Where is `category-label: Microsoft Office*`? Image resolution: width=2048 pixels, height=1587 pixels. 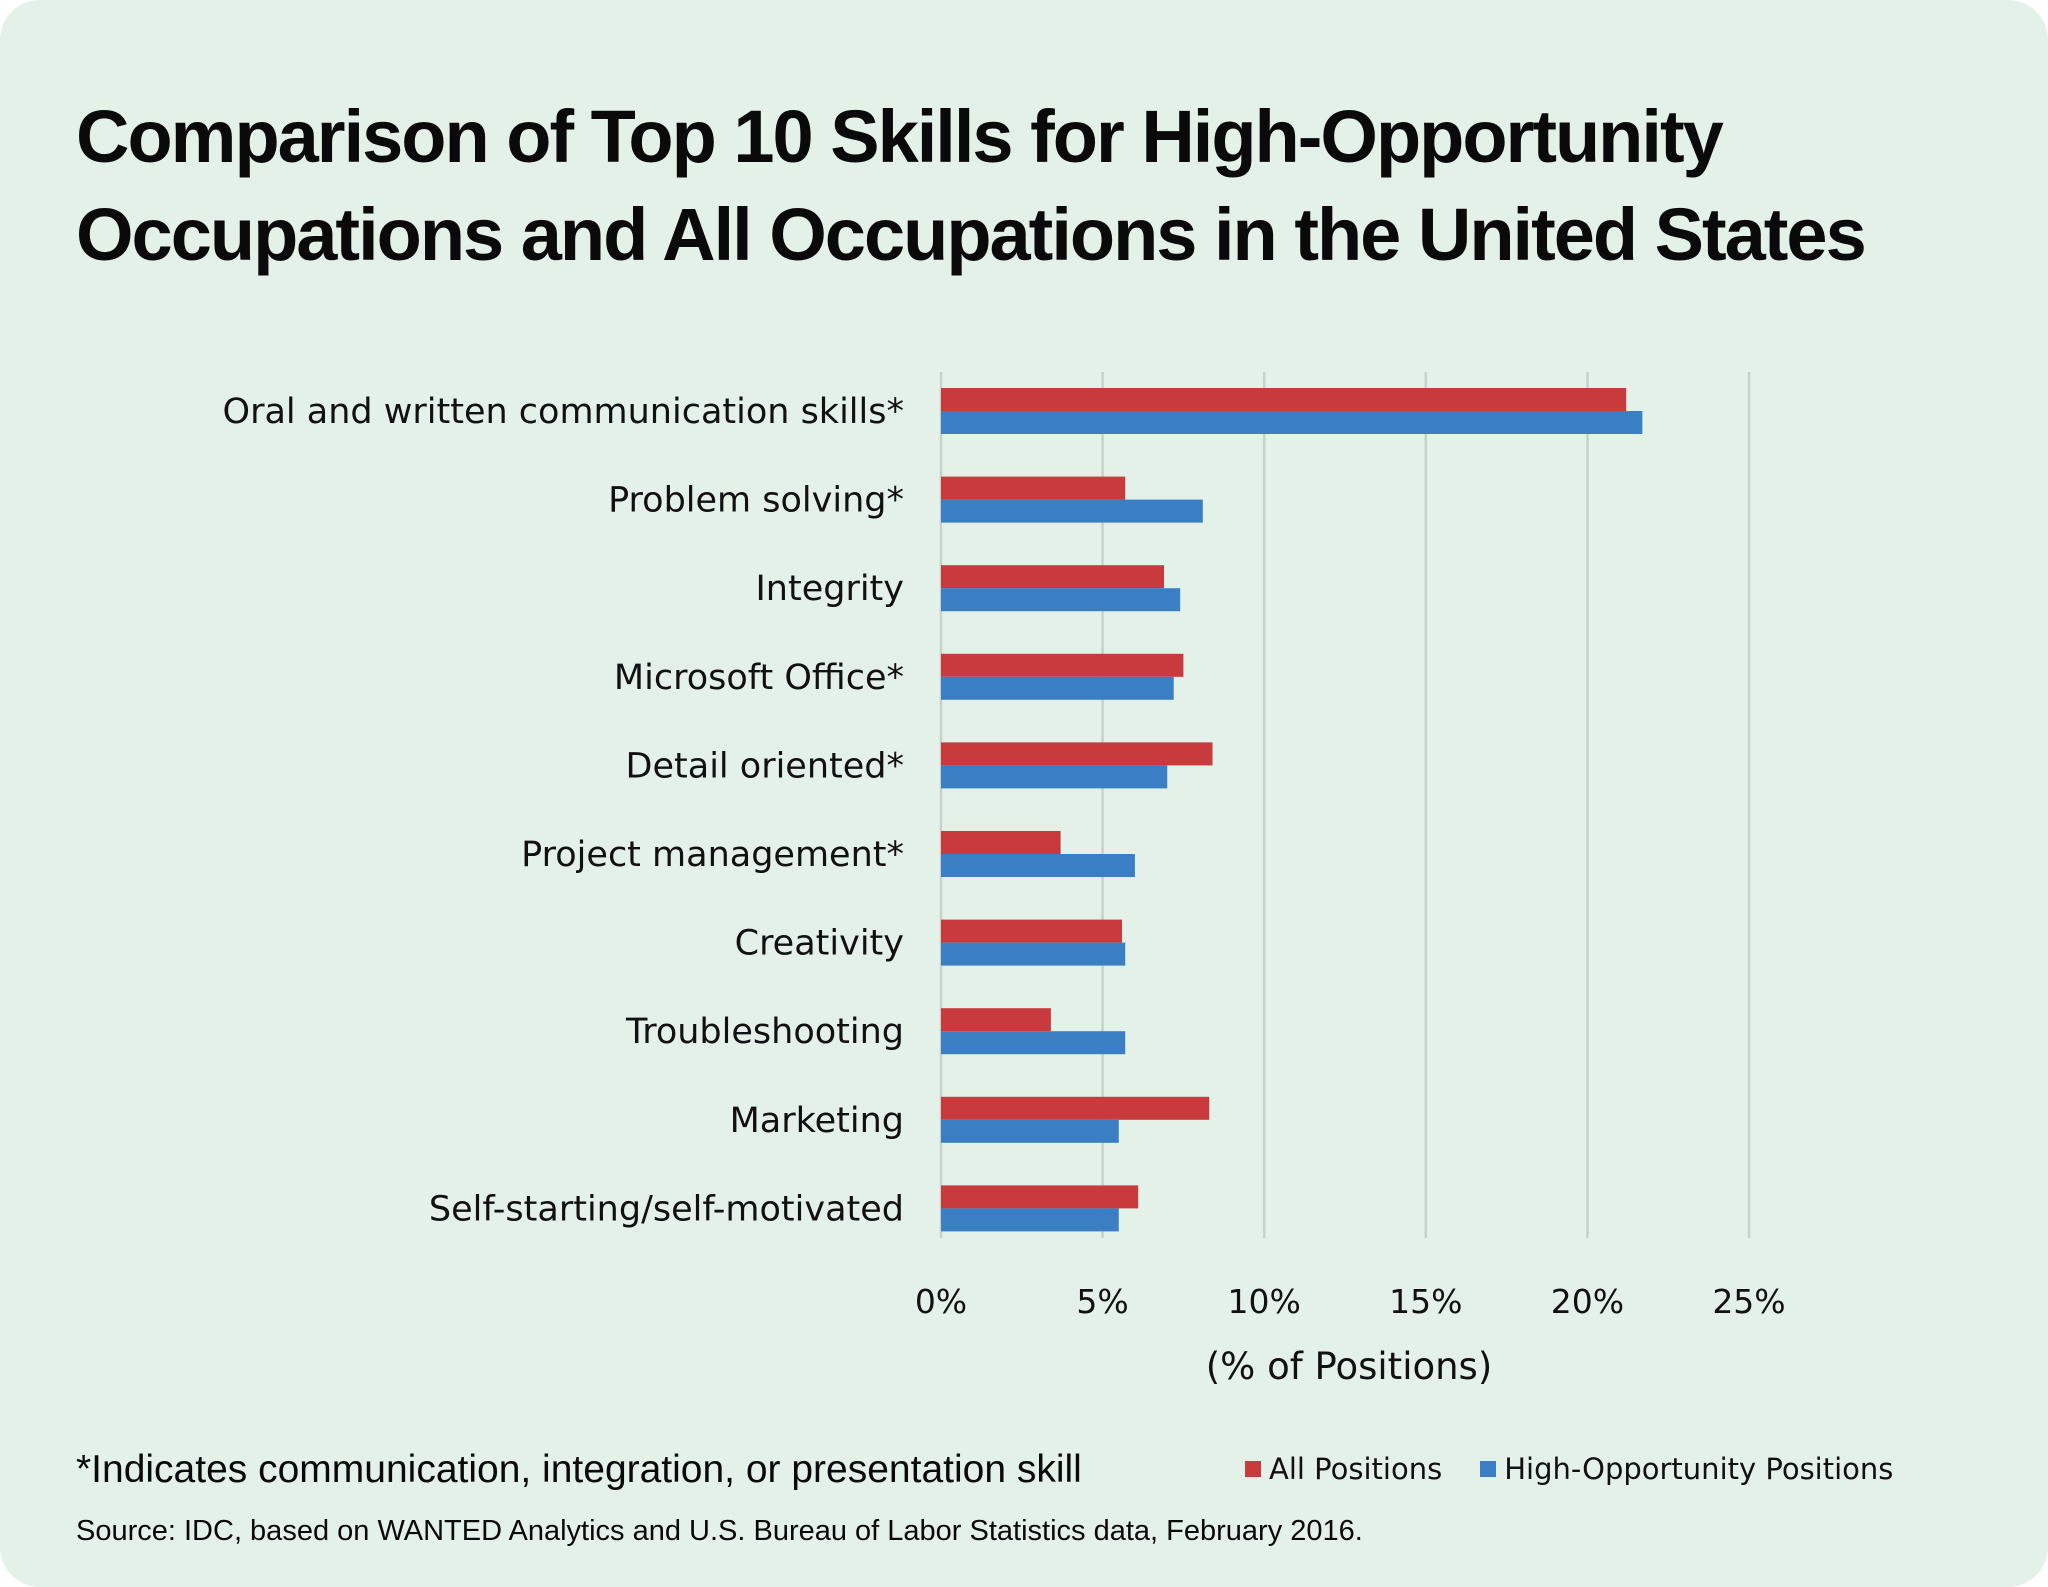
category-label: Microsoft Office* is located at coordinates (759, 678).